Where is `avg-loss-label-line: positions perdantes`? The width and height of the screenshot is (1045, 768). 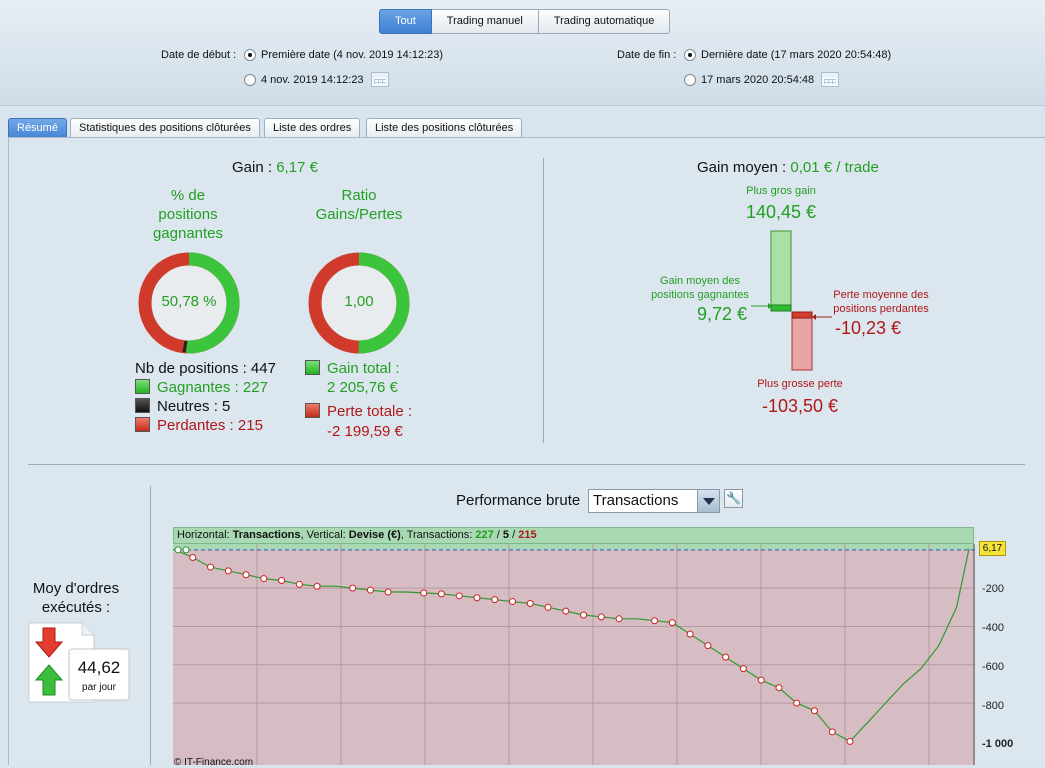 avg-loss-label-line: positions perdantes is located at coordinates (881, 309).